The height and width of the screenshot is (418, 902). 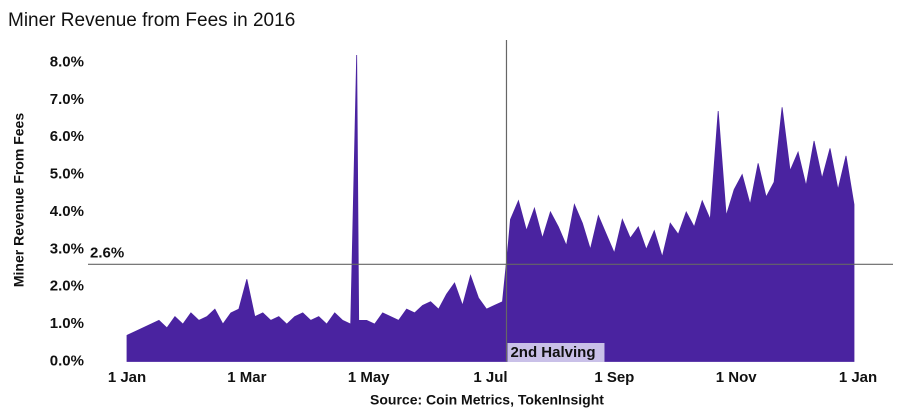 I want to click on chart-title: Miner Revenue from Fees in 2016, so click(x=151, y=20).